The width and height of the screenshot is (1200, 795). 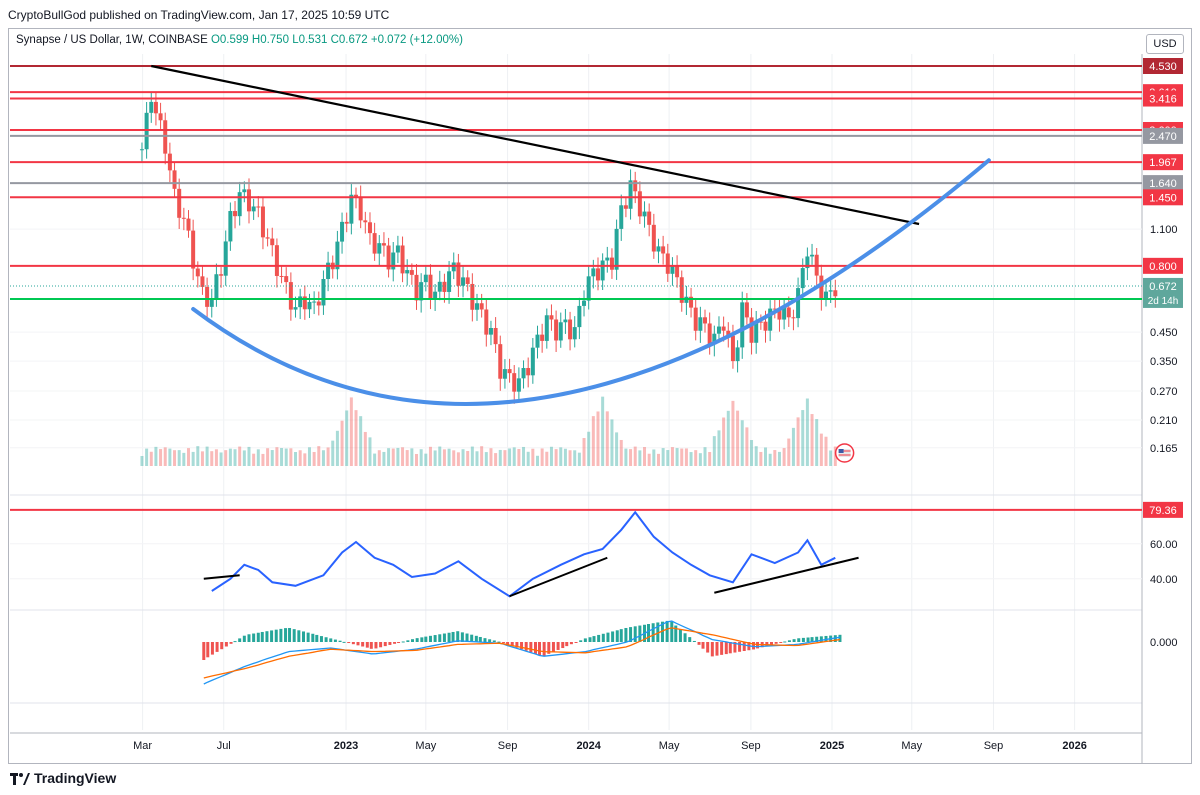 I want to click on low-value: L0.531, so click(x=310, y=40).